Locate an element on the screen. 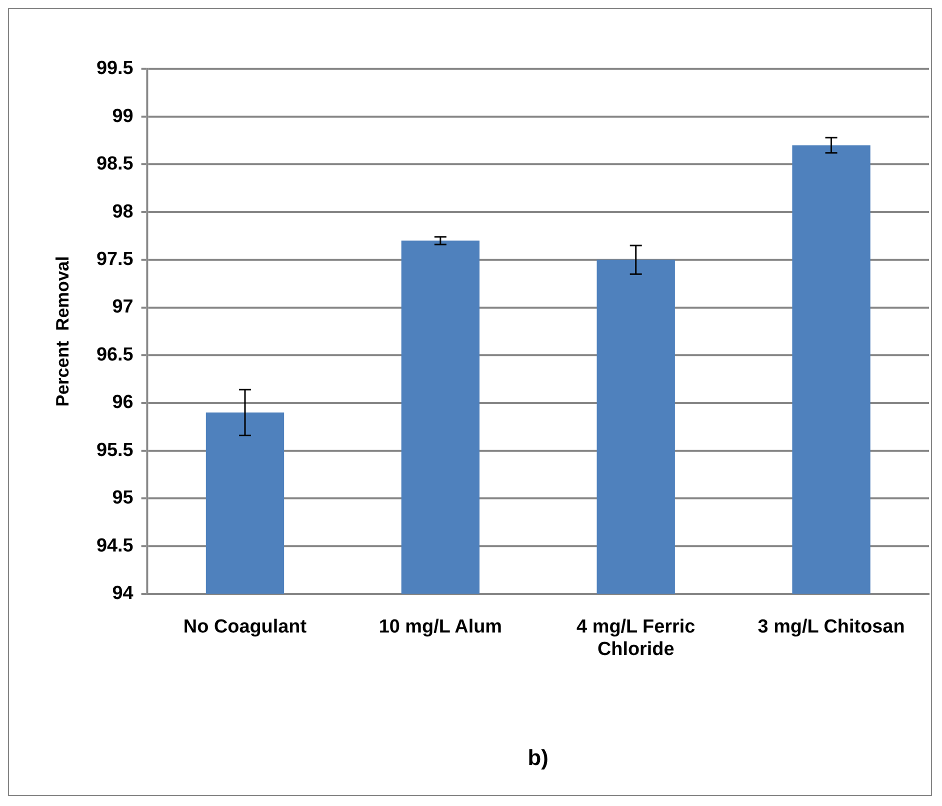 The image size is (942, 806). x-tick-label: 3 mg/L Chitosan is located at coordinates (831, 627).